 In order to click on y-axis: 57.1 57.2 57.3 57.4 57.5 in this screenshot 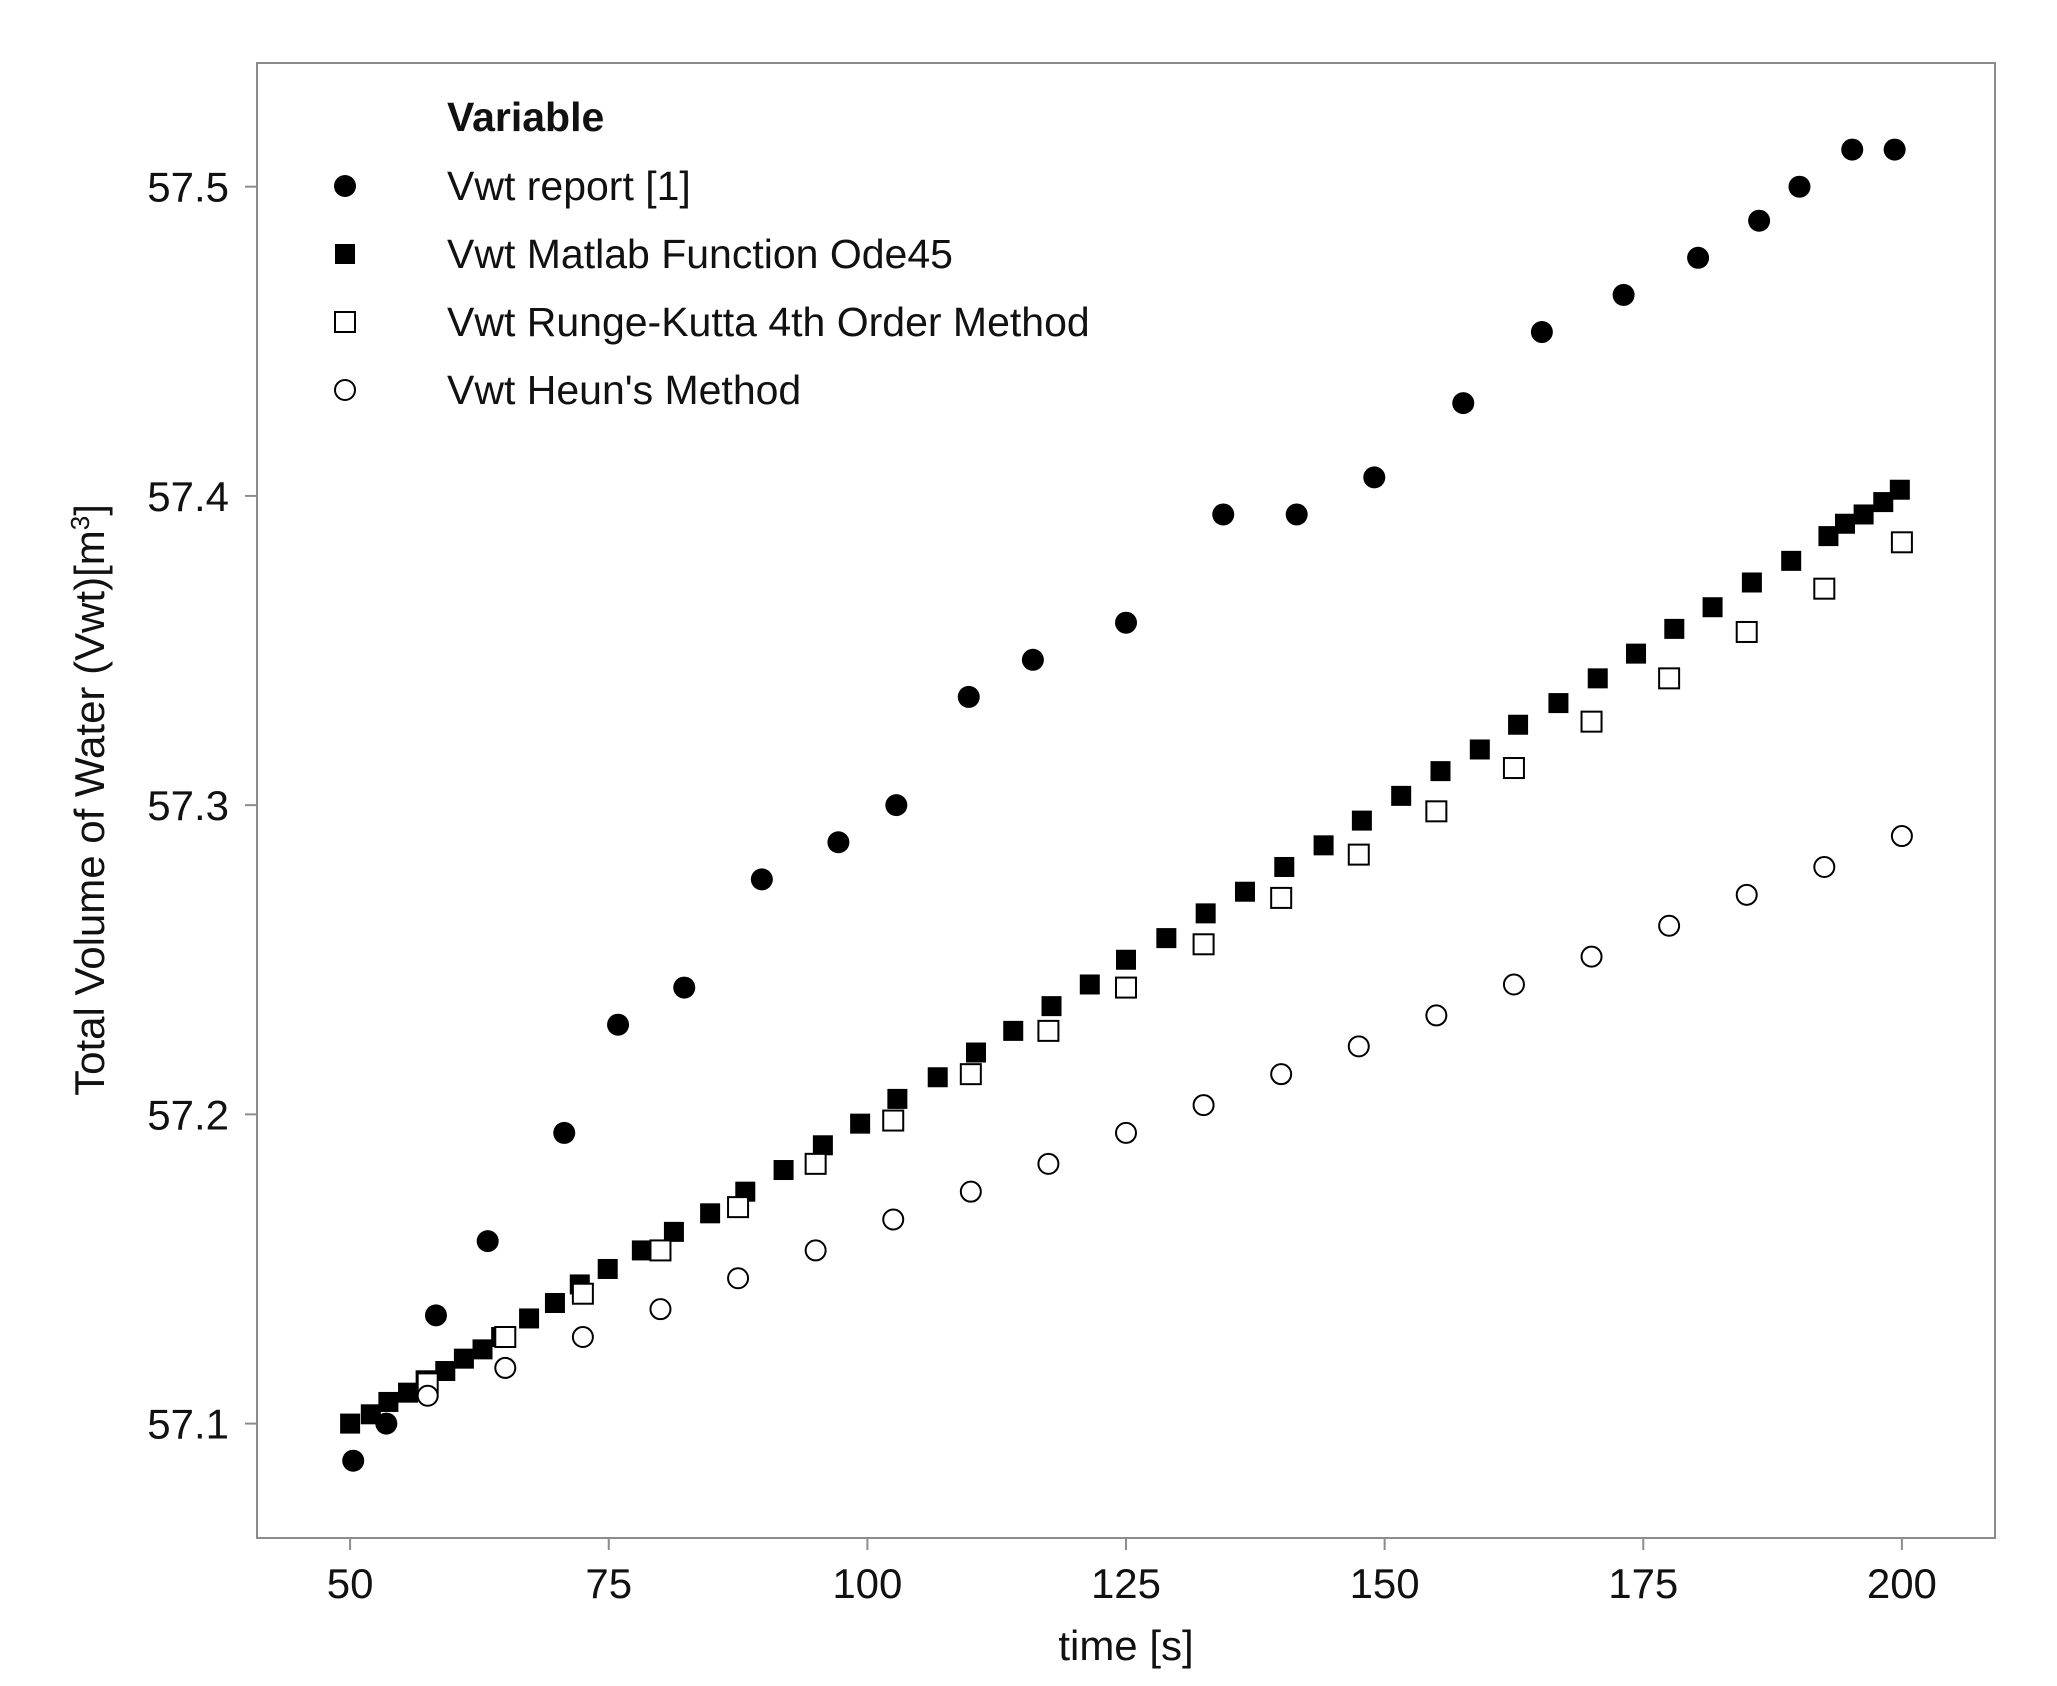, I will do `click(202, 806)`.